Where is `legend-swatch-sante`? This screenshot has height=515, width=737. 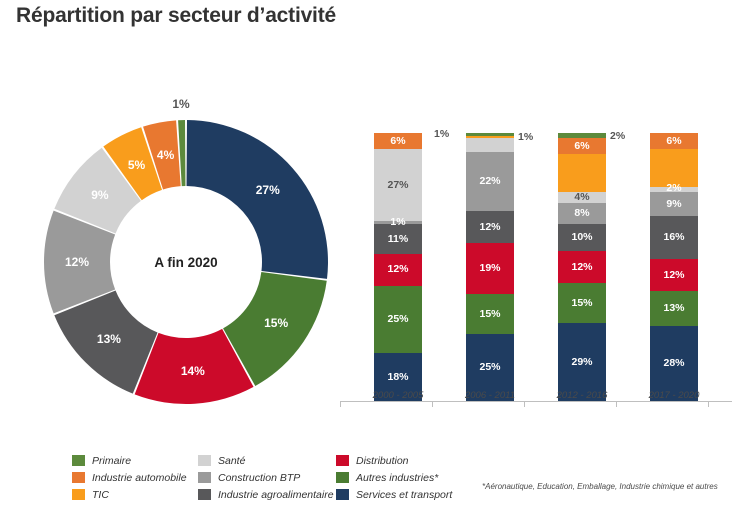 legend-swatch-sante is located at coordinates (204, 460).